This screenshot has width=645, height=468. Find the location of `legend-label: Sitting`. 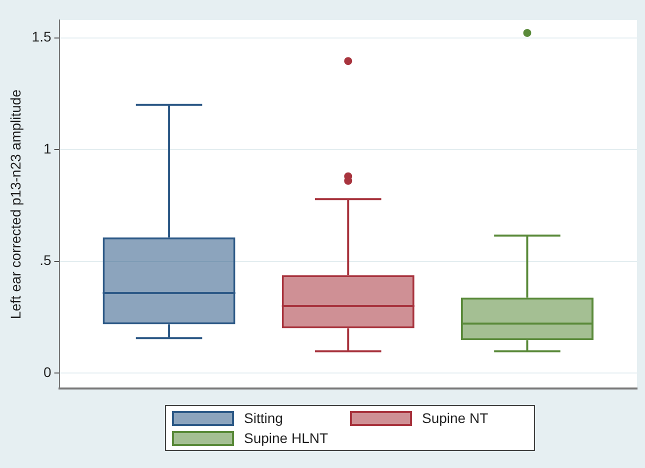

legend-label: Sitting is located at coordinates (263, 418).